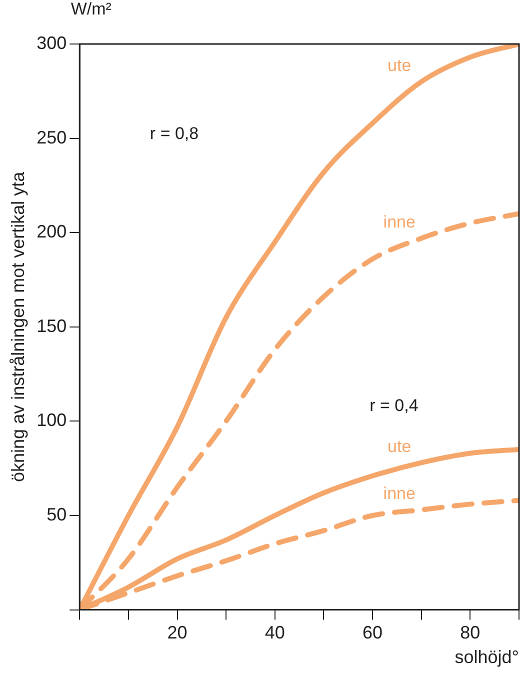  What do you see at coordinates (177, 632) in the screenshot?
I see `x-tick-label: 20` at bounding box center [177, 632].